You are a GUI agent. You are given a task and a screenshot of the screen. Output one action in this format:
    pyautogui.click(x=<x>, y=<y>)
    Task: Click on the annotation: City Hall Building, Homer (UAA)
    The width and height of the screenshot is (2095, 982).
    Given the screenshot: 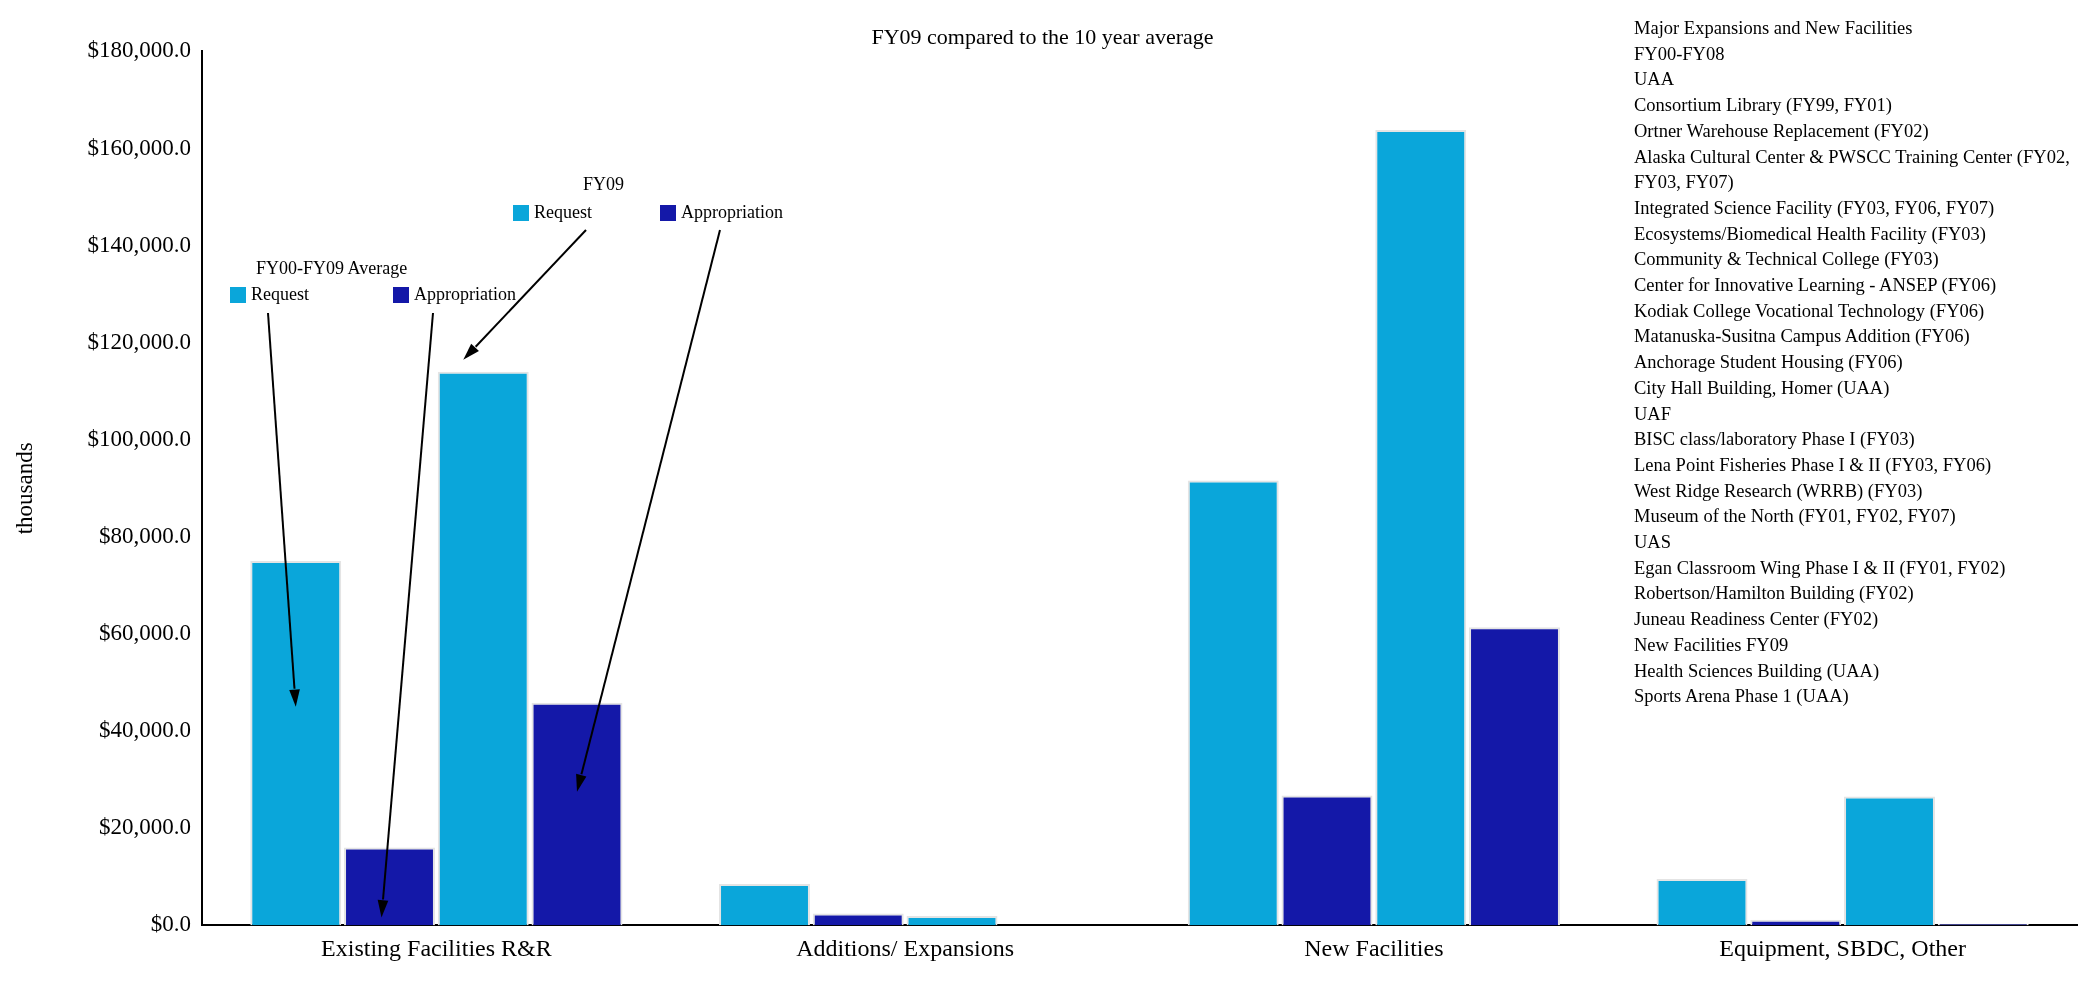 What is the action you would take?
    pyautogui.click(x=1762, y=388)
    